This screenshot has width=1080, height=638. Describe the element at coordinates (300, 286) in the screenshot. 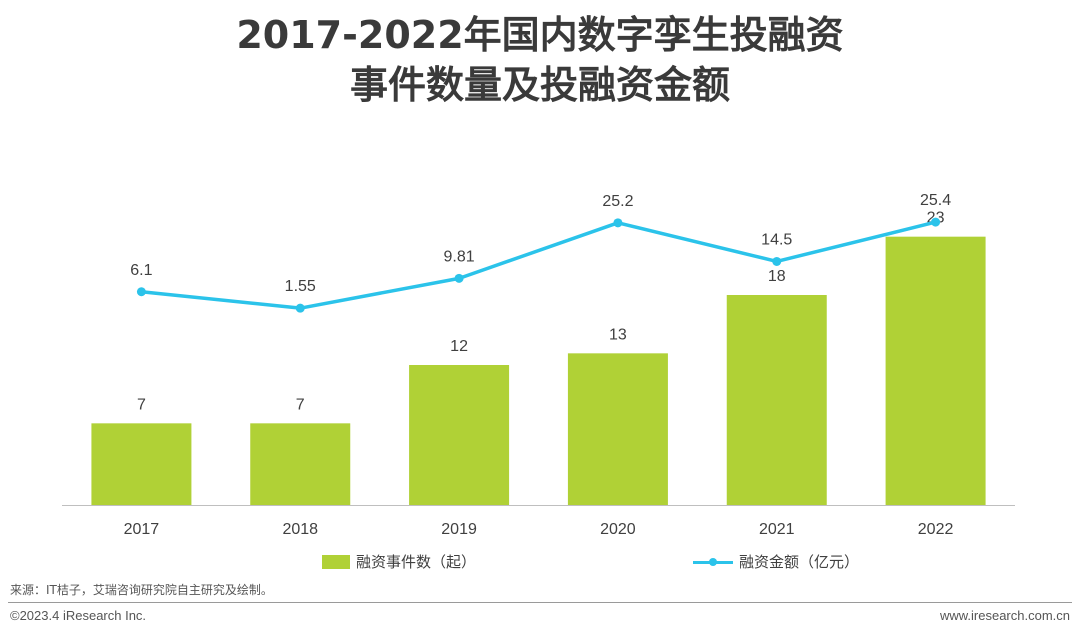

I see `line-label-2018: 1.55` at that location.